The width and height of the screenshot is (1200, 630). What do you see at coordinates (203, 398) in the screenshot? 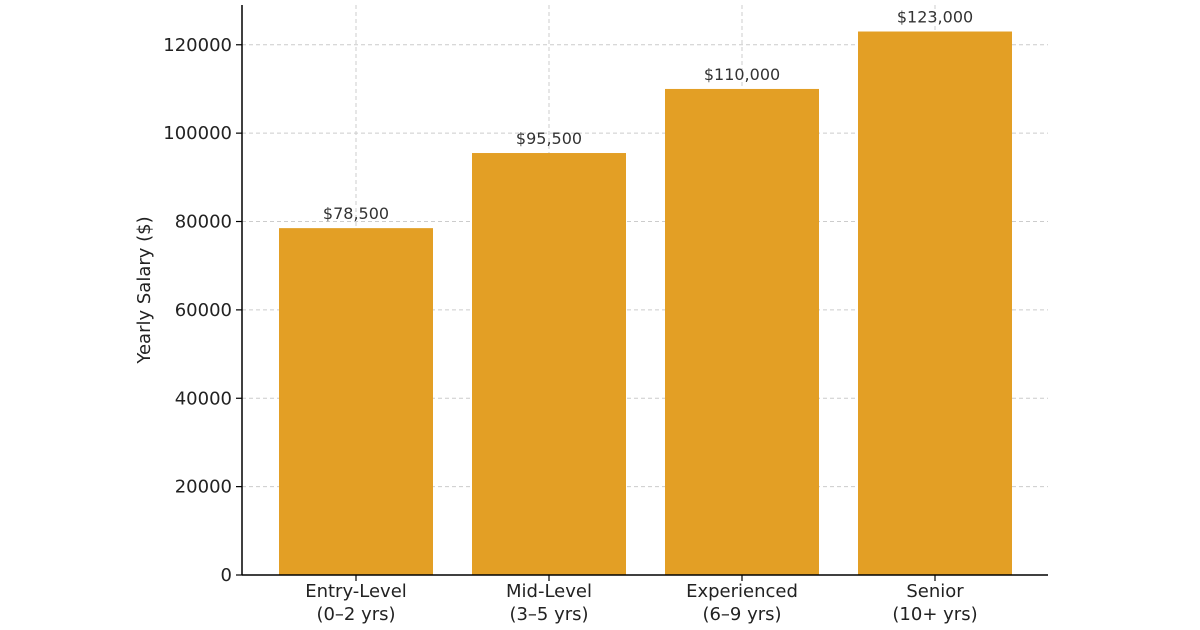
I see `y-tick-label: 40000` at bounding box center [203, 398].